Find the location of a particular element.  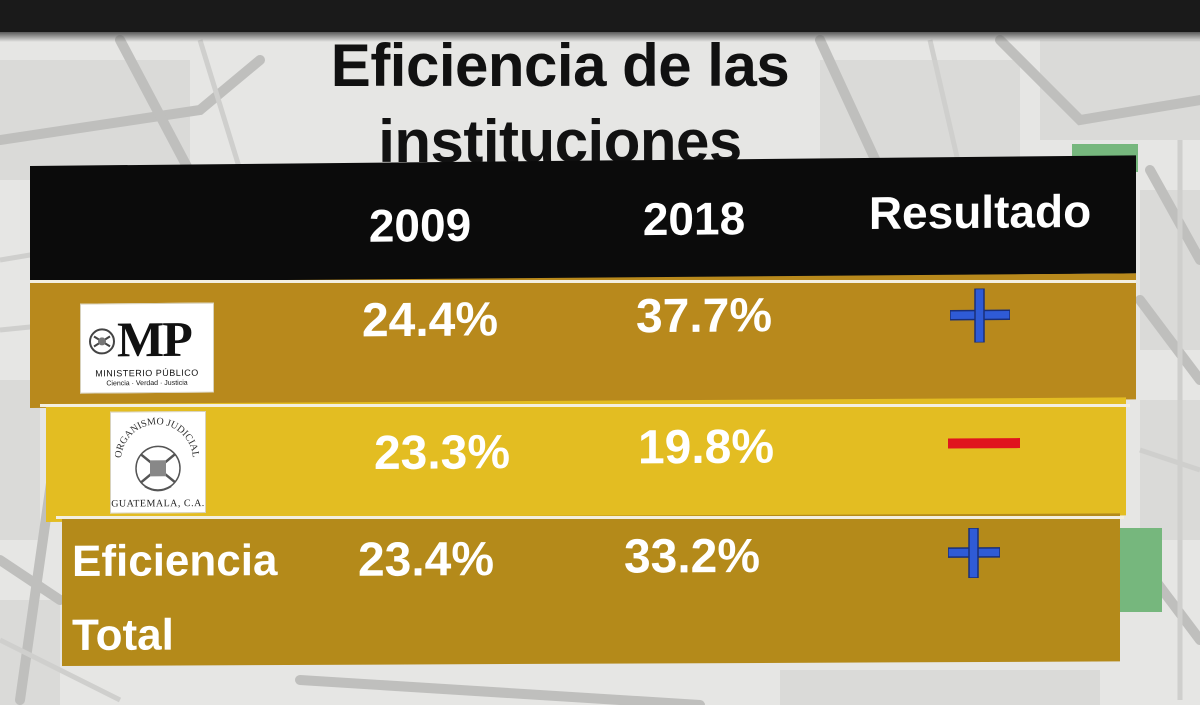

total-label-line2: Total is located at coordinates (123, 635).